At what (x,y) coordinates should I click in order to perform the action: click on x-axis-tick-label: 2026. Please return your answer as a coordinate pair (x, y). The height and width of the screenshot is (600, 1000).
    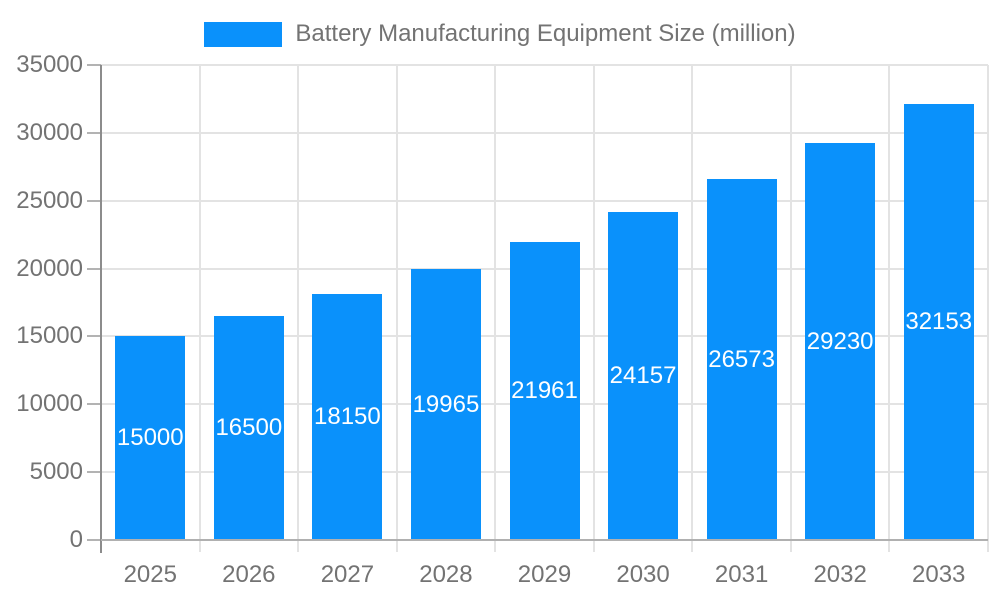
    Looking at the image, I should click on (249, 574).